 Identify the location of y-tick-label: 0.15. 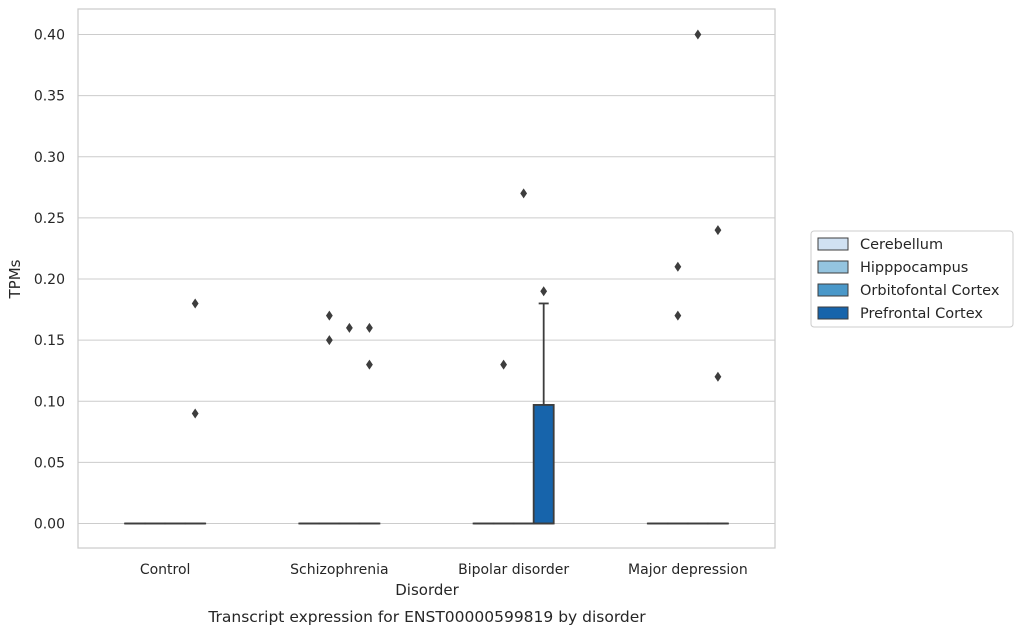
(49, 341).